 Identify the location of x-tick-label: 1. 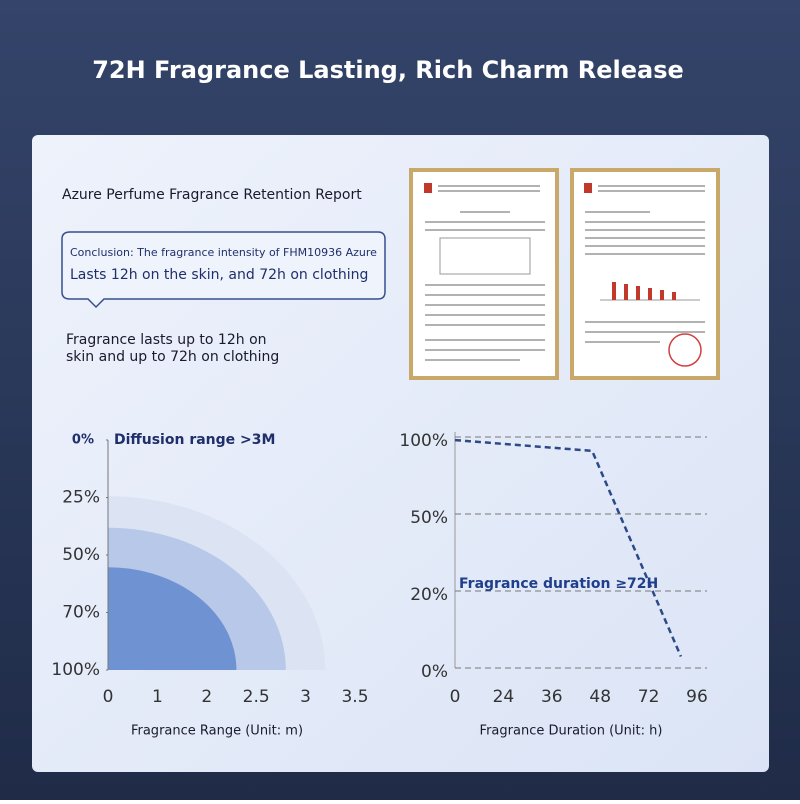
(157, 697).